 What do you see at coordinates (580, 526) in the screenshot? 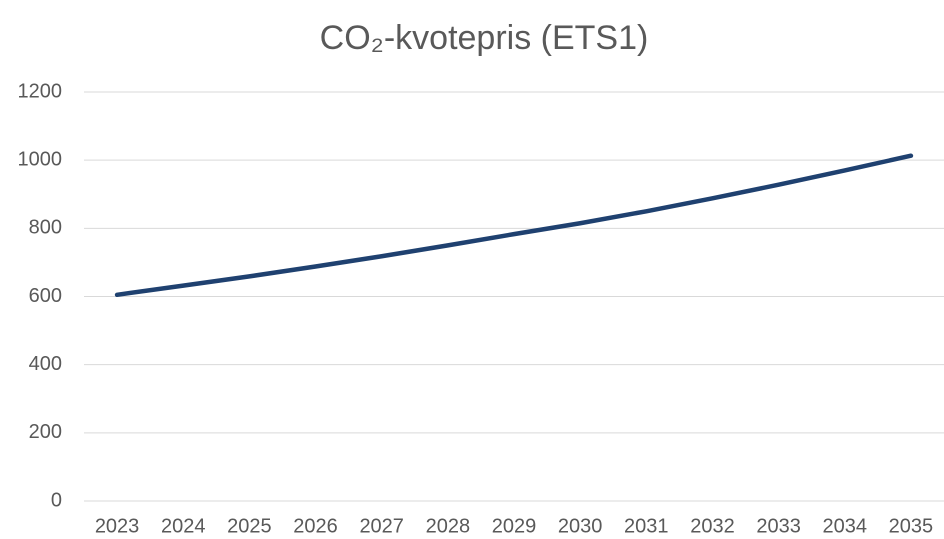
I see `x-tick-label: 2030` at bounding box center [580, 526].